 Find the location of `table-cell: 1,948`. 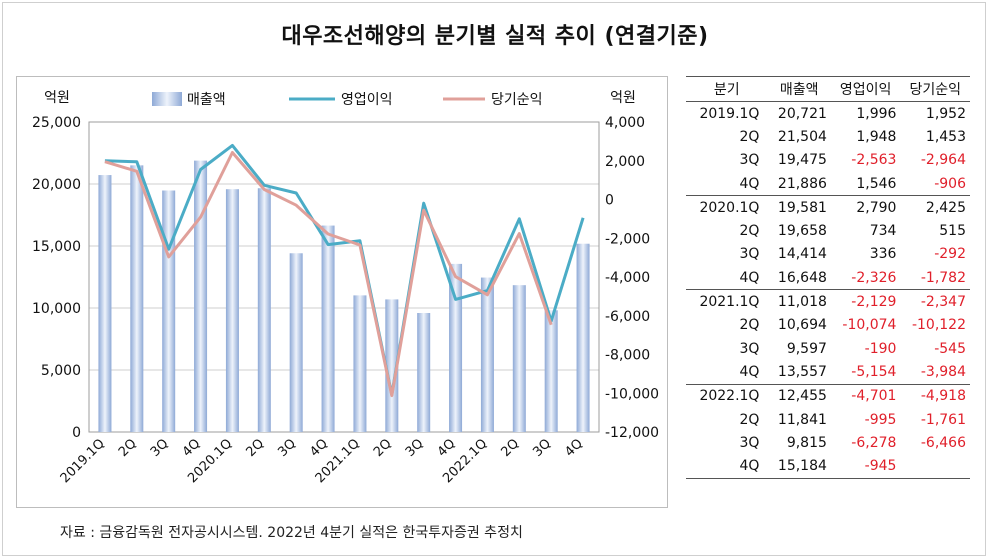

table-cell: 1,948 is located at coordinates (876, 136).